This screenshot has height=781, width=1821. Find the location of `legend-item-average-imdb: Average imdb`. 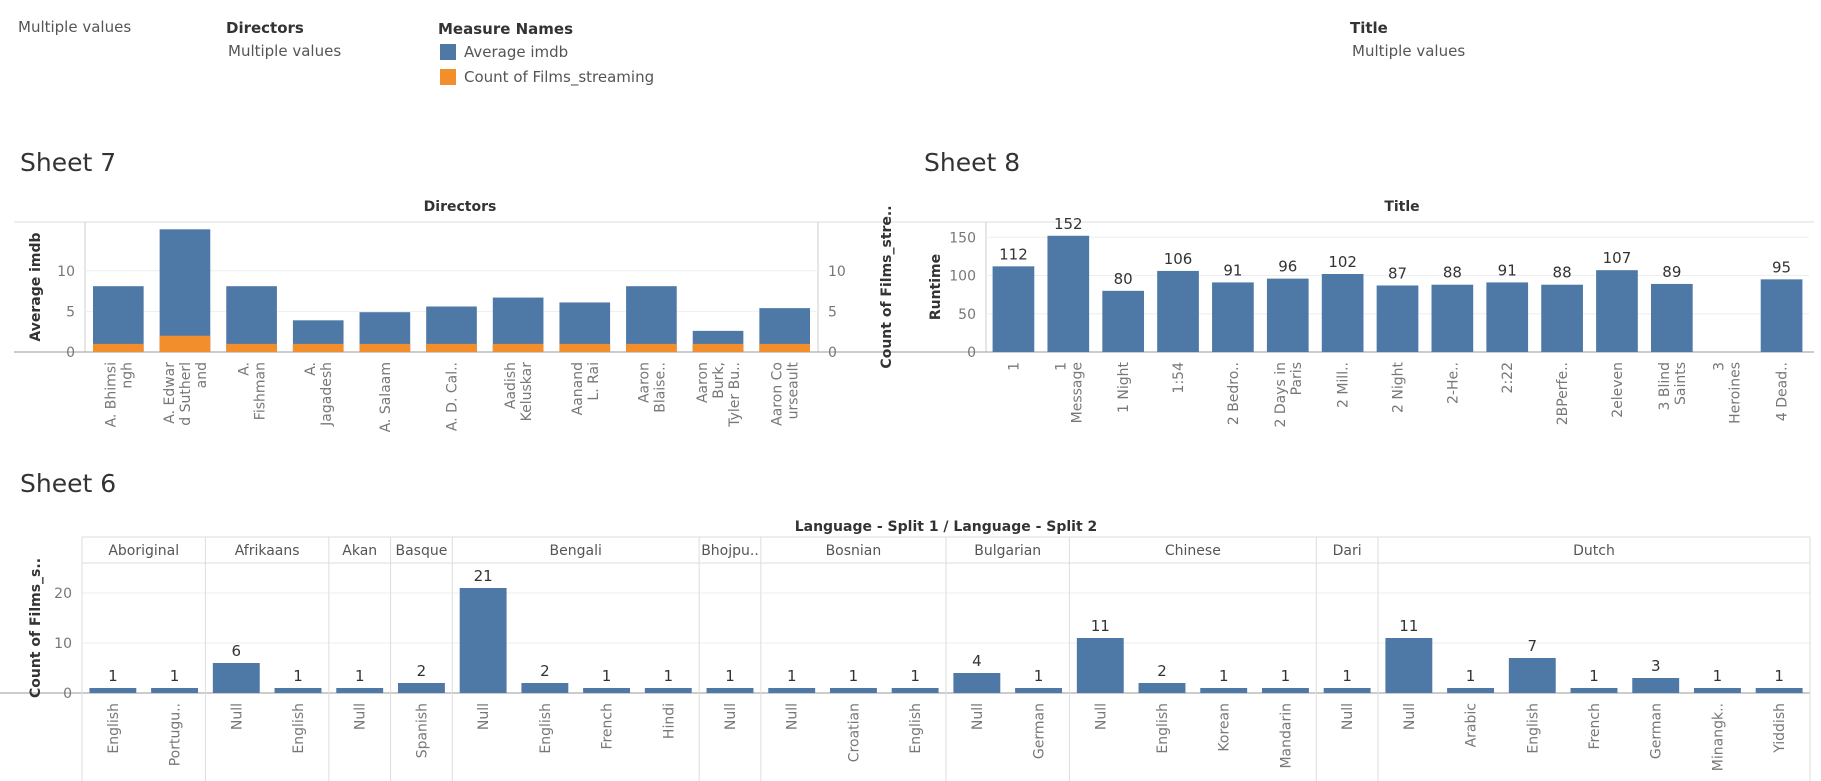

legend-item-average-imdb: Average imdb is located at coordinates (504, 52).